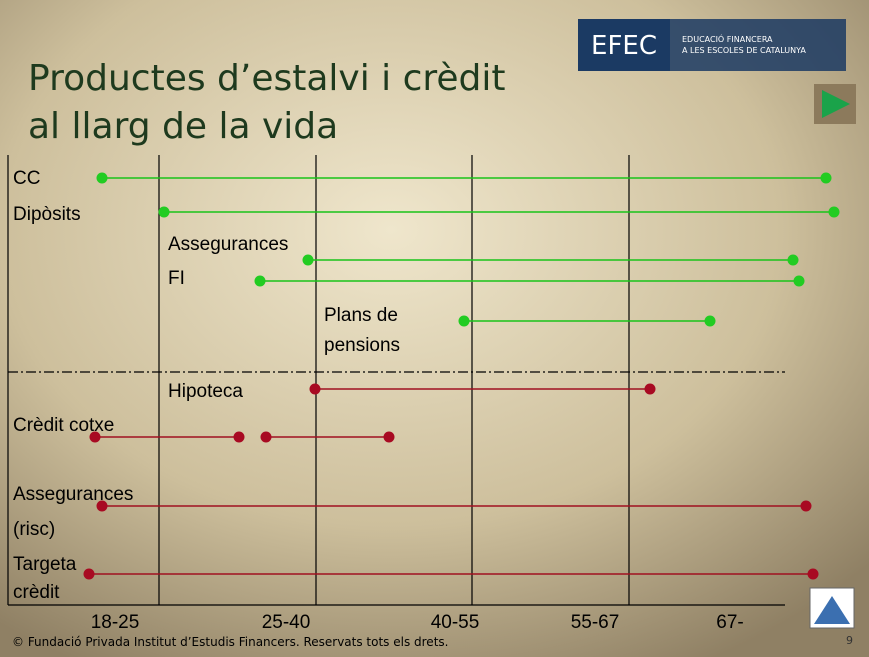 Image resolution: width=869 pixels, height=657 pixels. I want to click on title: al llarg de la vida, so click(183, 126).